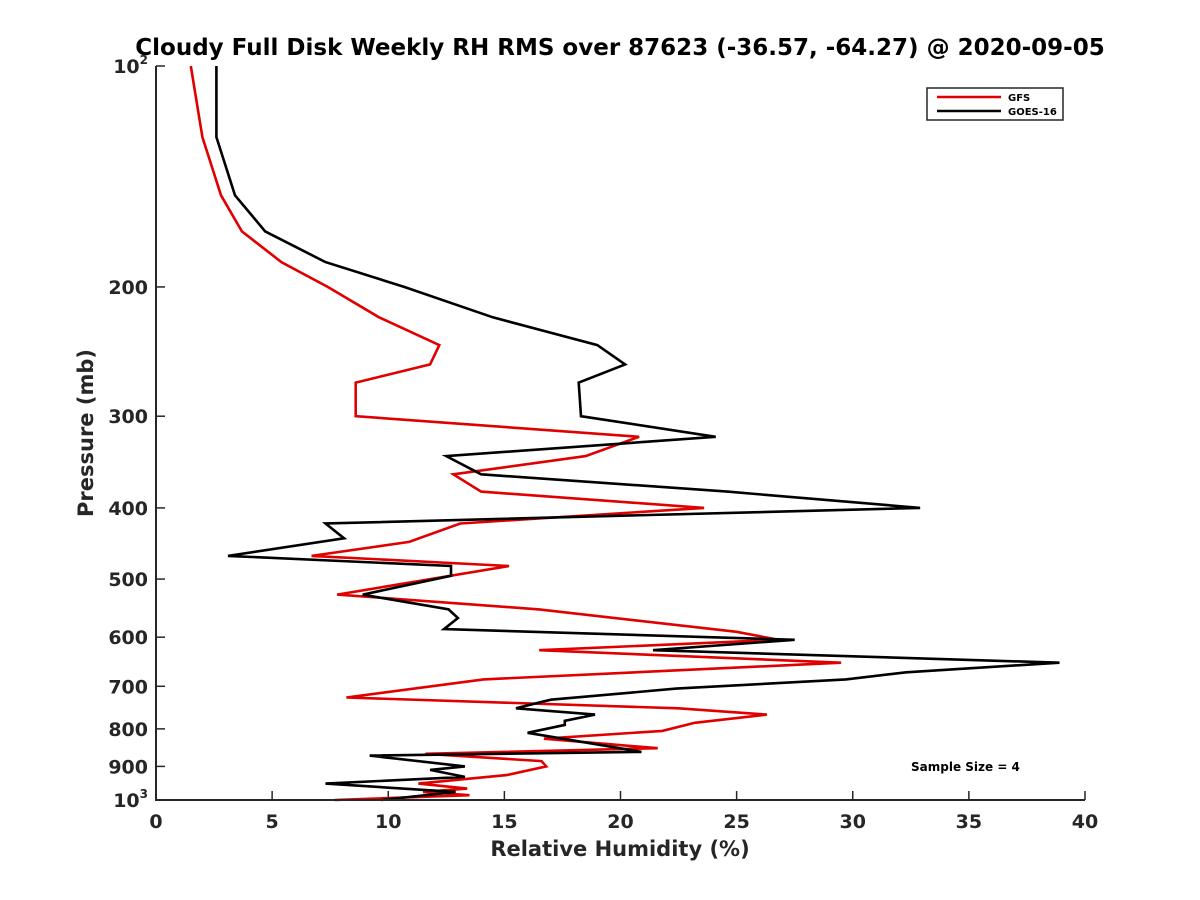  I want to click on y-tick-label: 900, so click(128, 767).